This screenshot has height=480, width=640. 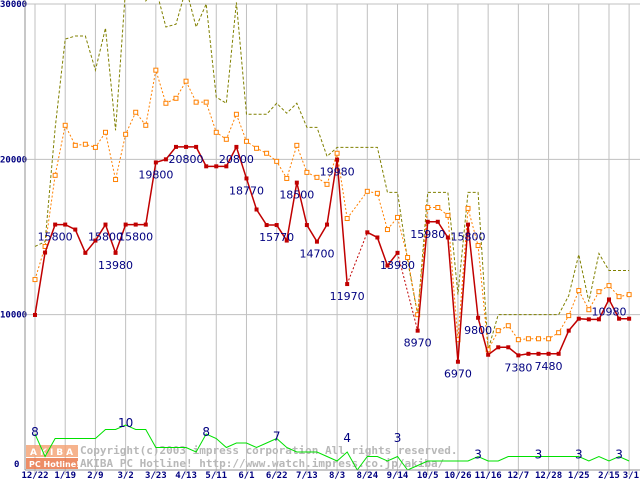 I want to click on y-tick-label: 30000, so click(x=13, y=5).